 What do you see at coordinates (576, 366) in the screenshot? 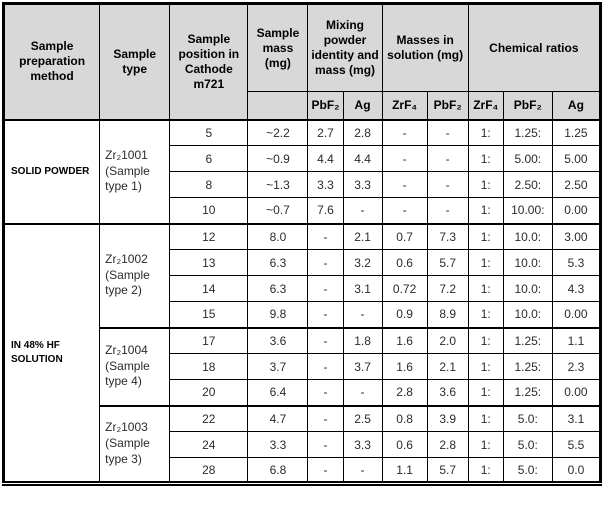
I see `cell-ratio-ag: 2.3` at bounding box center [576, 366].